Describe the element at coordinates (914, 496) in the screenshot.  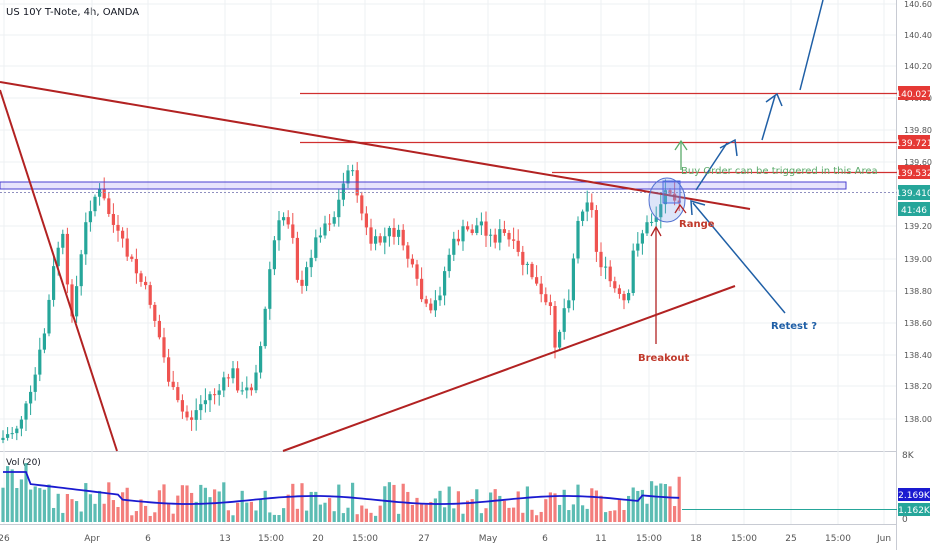
I see `badge-vol-ma: 2.169K` at that location.